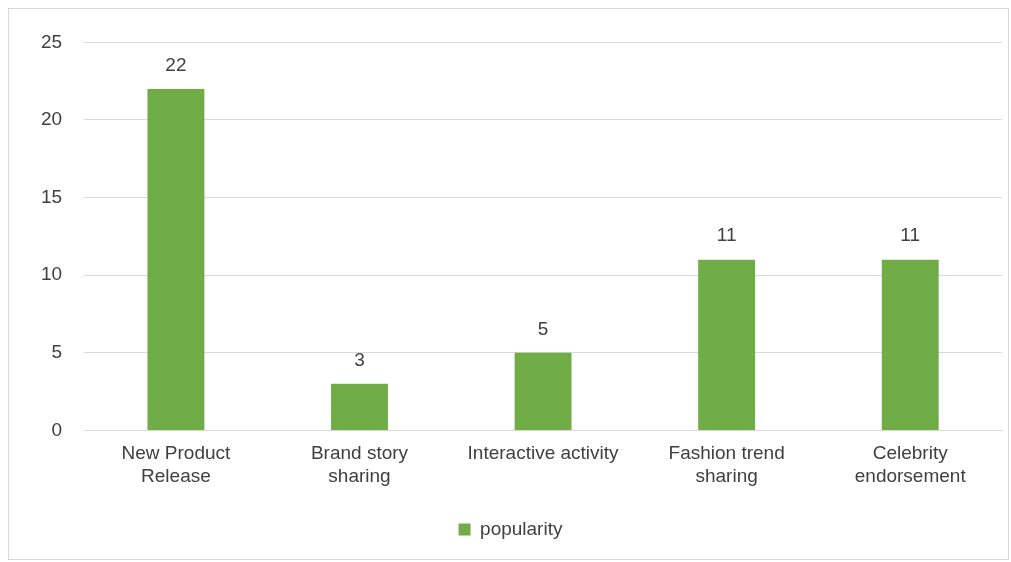  What do you see at coordinates (543, 453) in the screenshot?
I see `x-tick-label: Interactive activity` at bounding box center [543, 453].